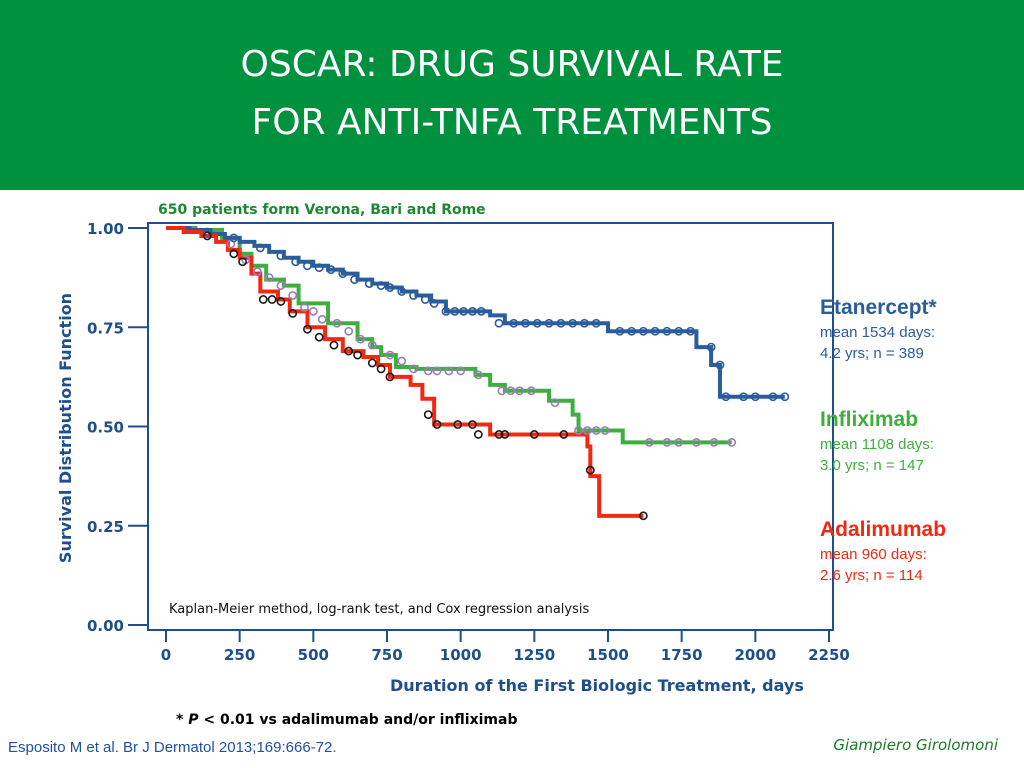 Image resolution: width=1024 pixels, height=768 pixels. Describe the element at coordinates (105, 428) in the screenshot. I see `y-tick-label: 0.50` at that location.